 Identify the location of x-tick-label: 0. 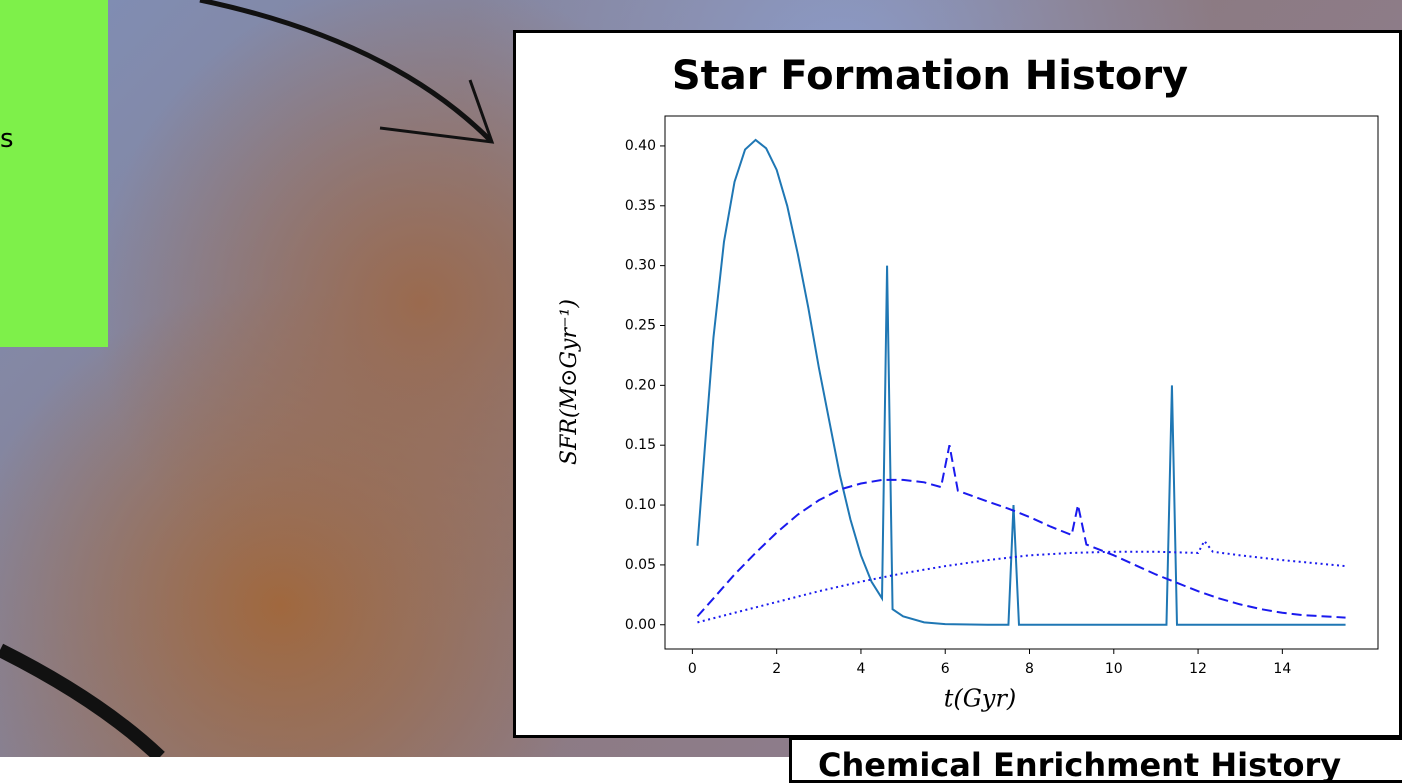
(692, 669).